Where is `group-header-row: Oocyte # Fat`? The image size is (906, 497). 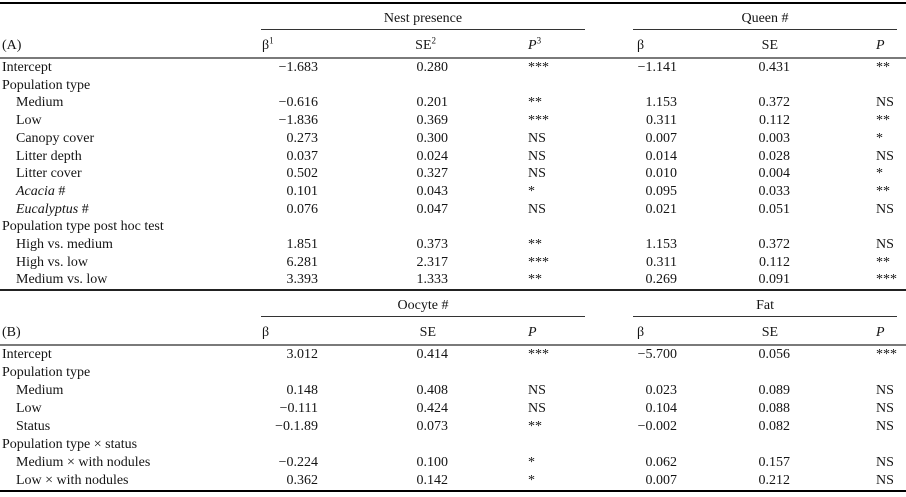 group-header-row: Oocyte # Fat is located at coordinates (453, 304).